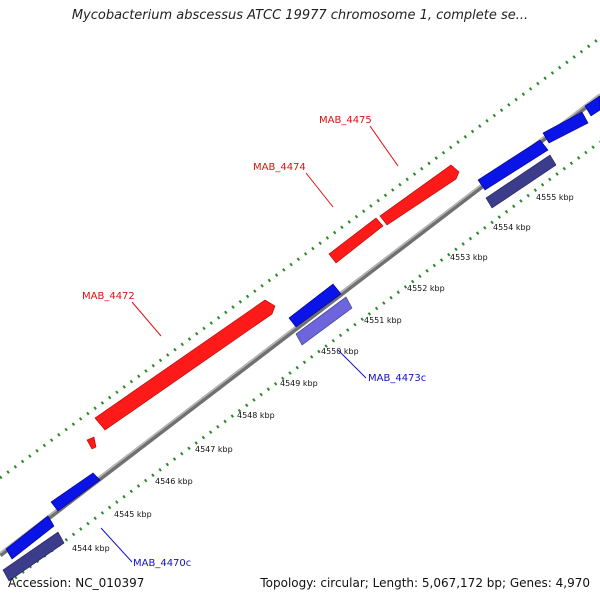 This screenshot has height=605, width=600. Describe the element at coordinates (108, 296) in the screenshot. I see `label-mab-4472: MAB_4472` at that location.